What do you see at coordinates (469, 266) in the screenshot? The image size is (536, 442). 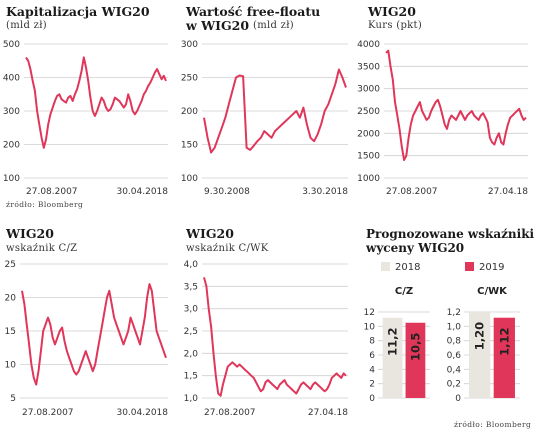 I see `legend-swatch-2019` at bounding box center [469, 266].